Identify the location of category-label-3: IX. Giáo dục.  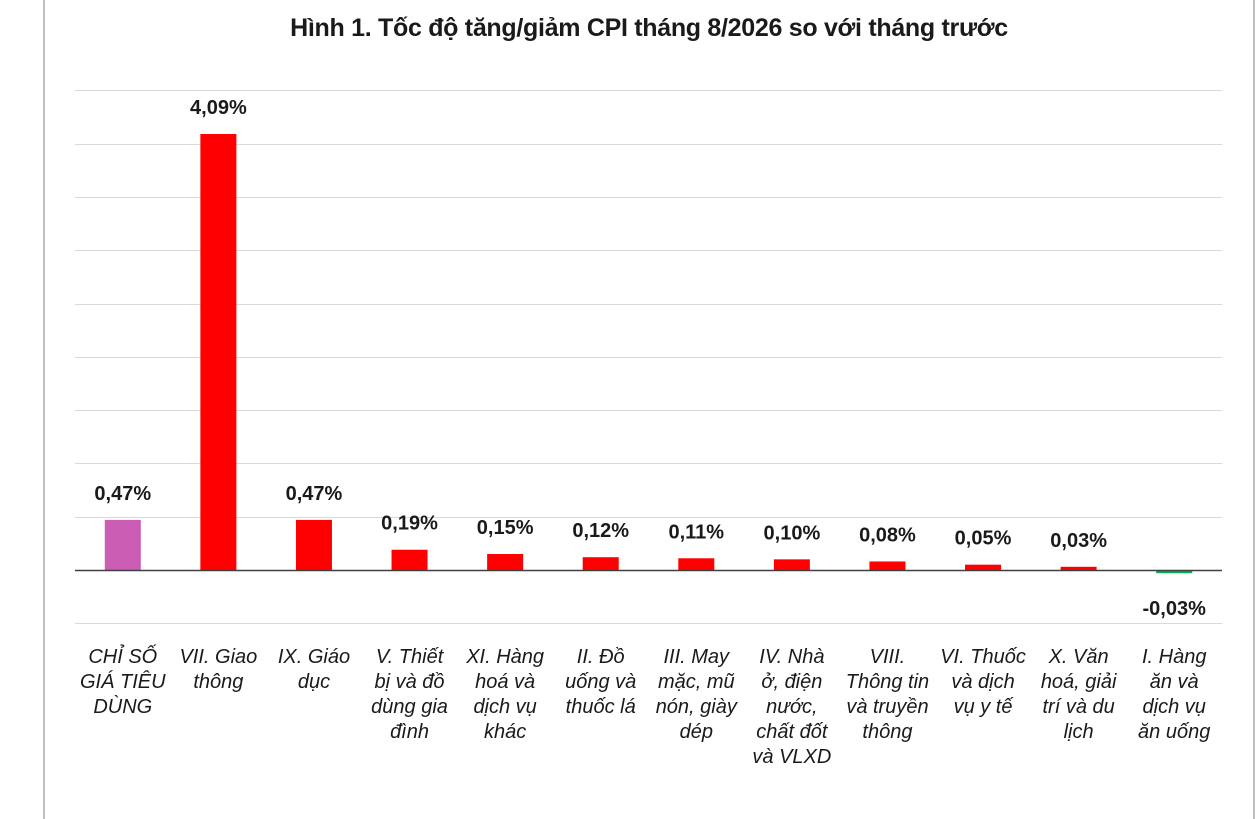
(314, 670).